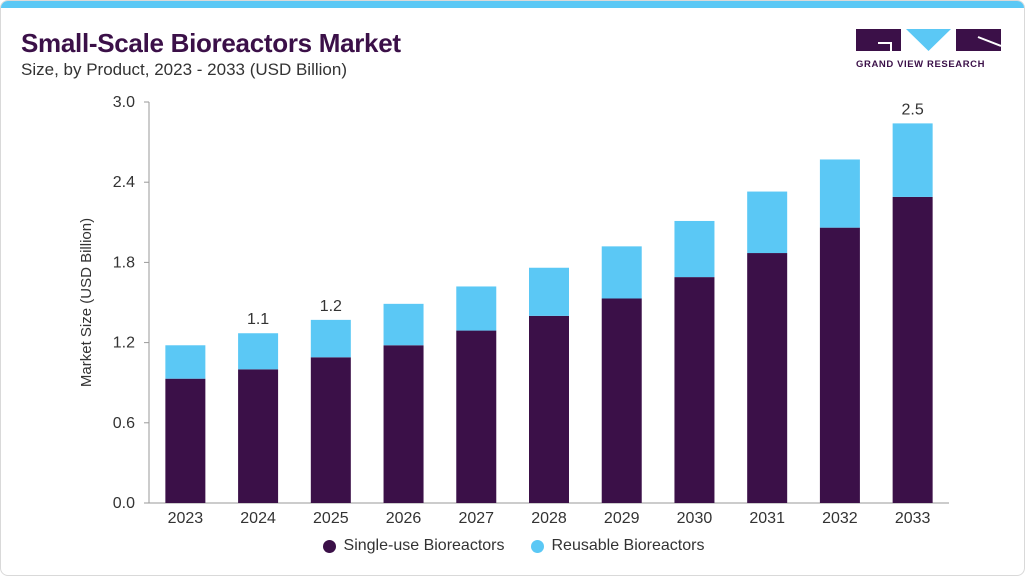 The width and height of the screenshot is (1025, 576). What do you see at coordinates (258, 436) in the screenshot?
I see `bar-single-use-2024` at bounding box center [258, 436].